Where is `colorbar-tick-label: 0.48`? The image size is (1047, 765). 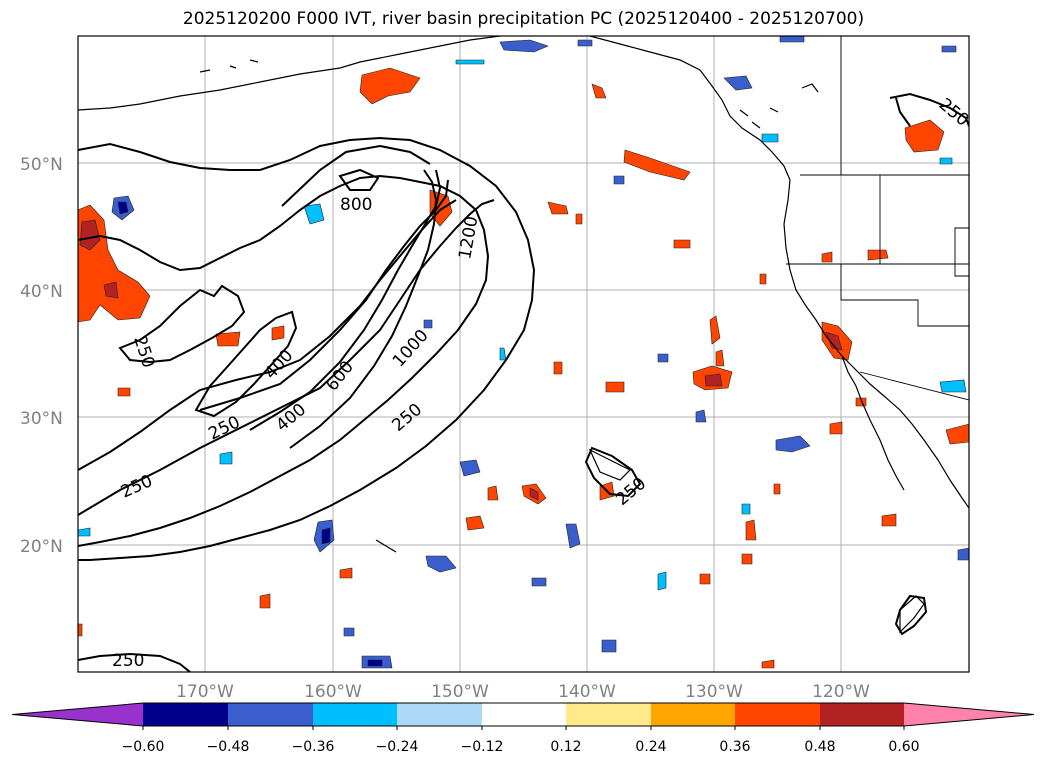
colorbar-tick-label: 0.48 is located at coordinates (819, 747).